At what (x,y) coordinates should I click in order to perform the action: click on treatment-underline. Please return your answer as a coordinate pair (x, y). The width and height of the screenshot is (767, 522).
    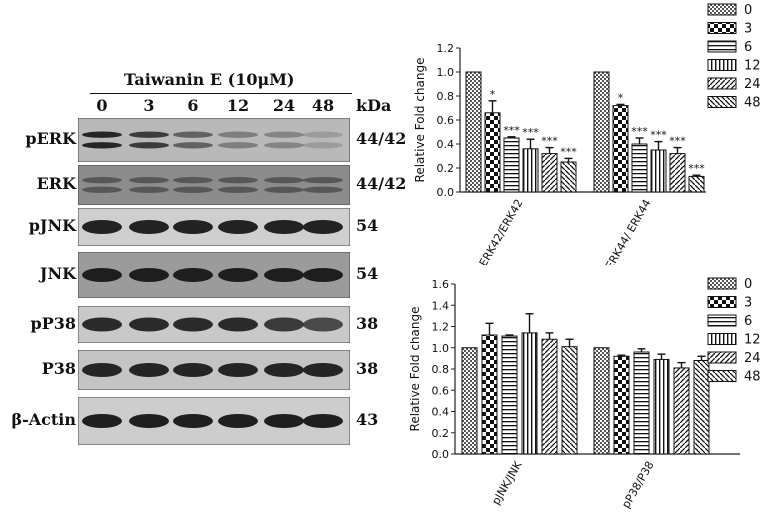
    Looking at the image, I should click on (221, 93).